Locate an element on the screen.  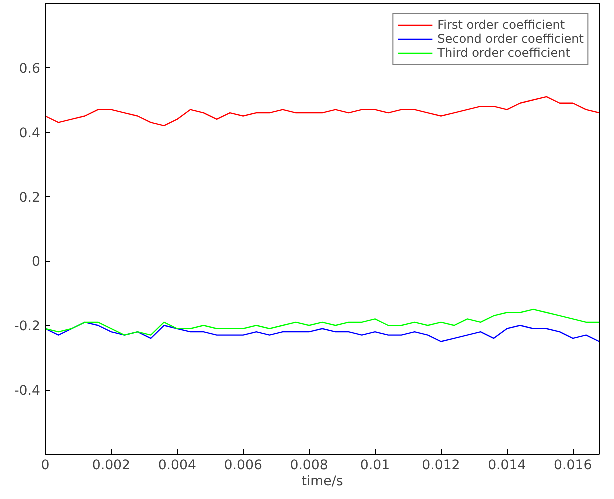
y-tick-label: 0.2 is located at coordinates (30, 198).